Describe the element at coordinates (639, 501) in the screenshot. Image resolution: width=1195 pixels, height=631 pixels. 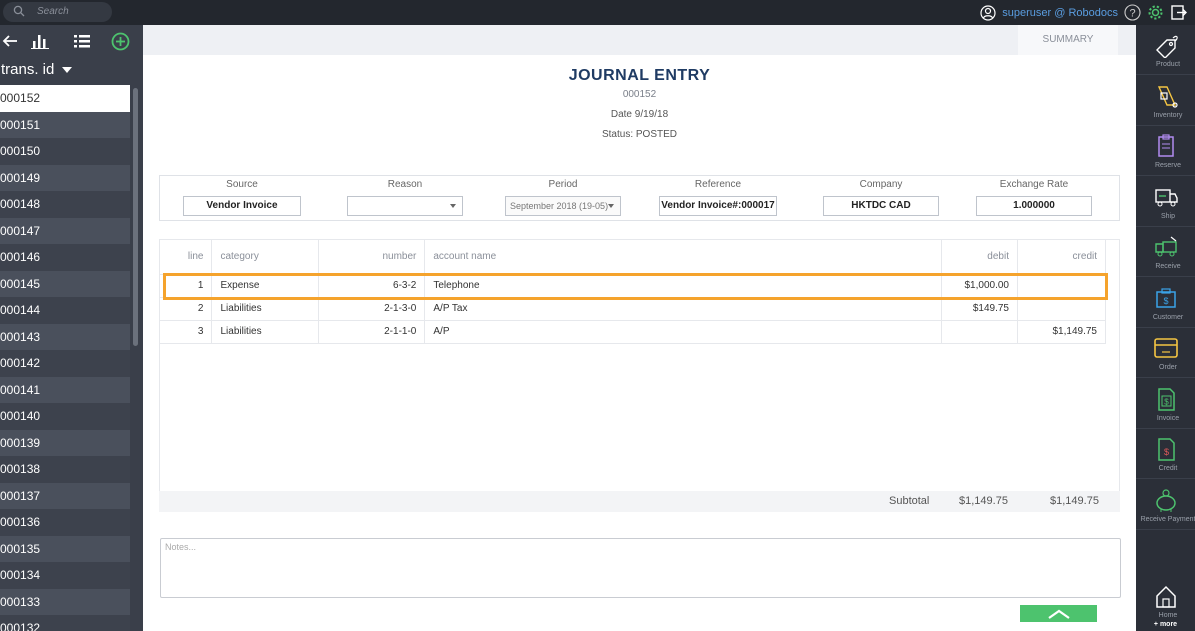
I see `subtotal-row: Subtotal $1,149.75 $1,149.75` at that location.